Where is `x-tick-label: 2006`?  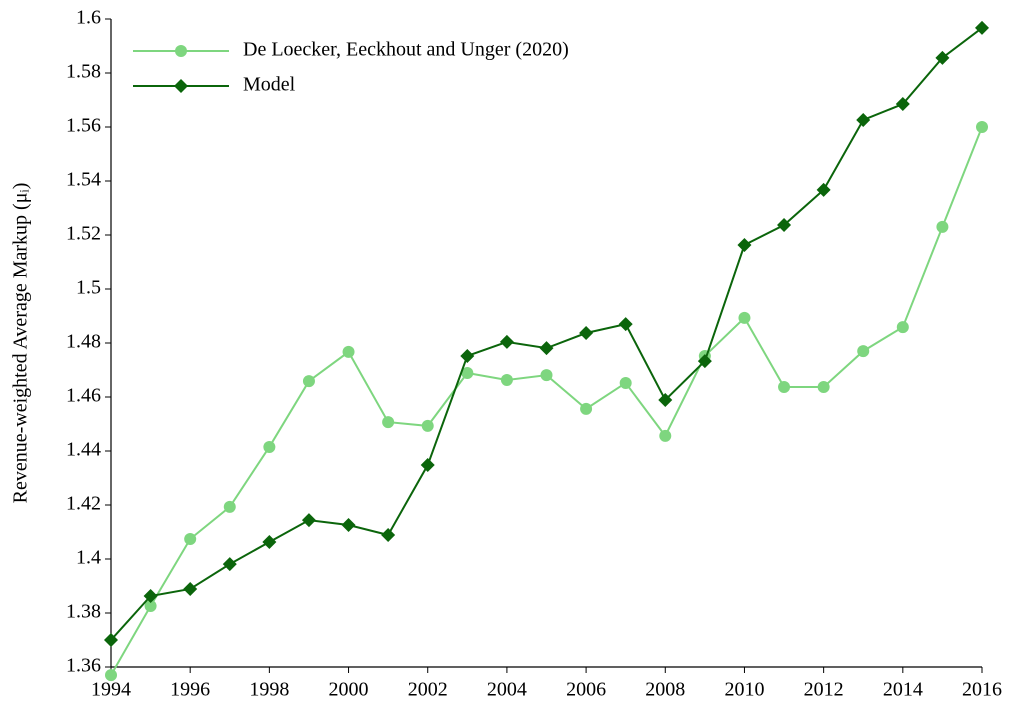 x-tick-label: 2006 is located at coordinates (586, 690).